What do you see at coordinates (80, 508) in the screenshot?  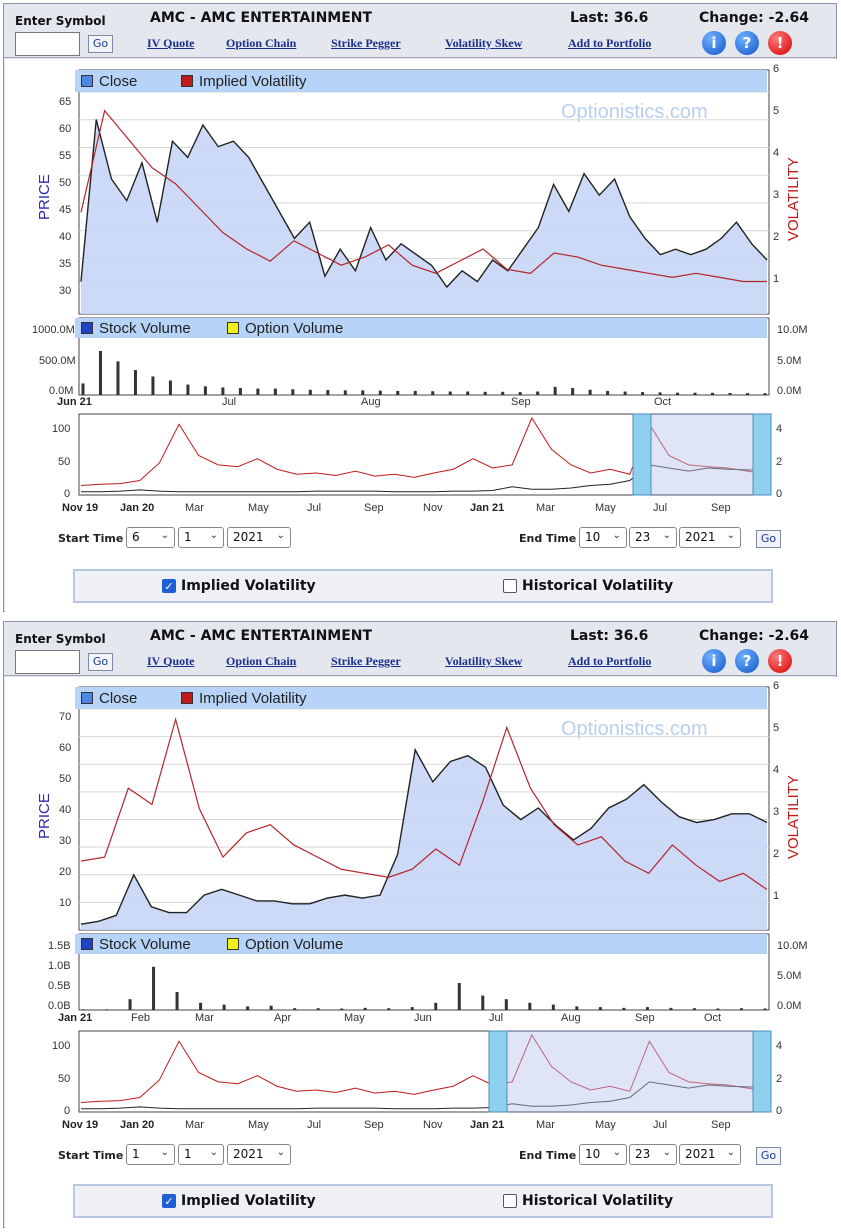 I see `overview-month: Nov 19` at bounding box center [80, 508].